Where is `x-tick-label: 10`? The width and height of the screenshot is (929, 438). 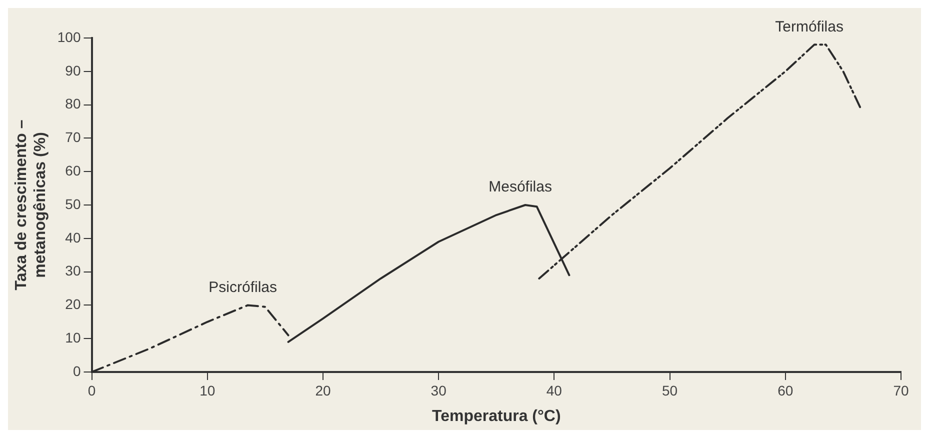 x-tick-label: 10 is located at coordinates (208, 390).